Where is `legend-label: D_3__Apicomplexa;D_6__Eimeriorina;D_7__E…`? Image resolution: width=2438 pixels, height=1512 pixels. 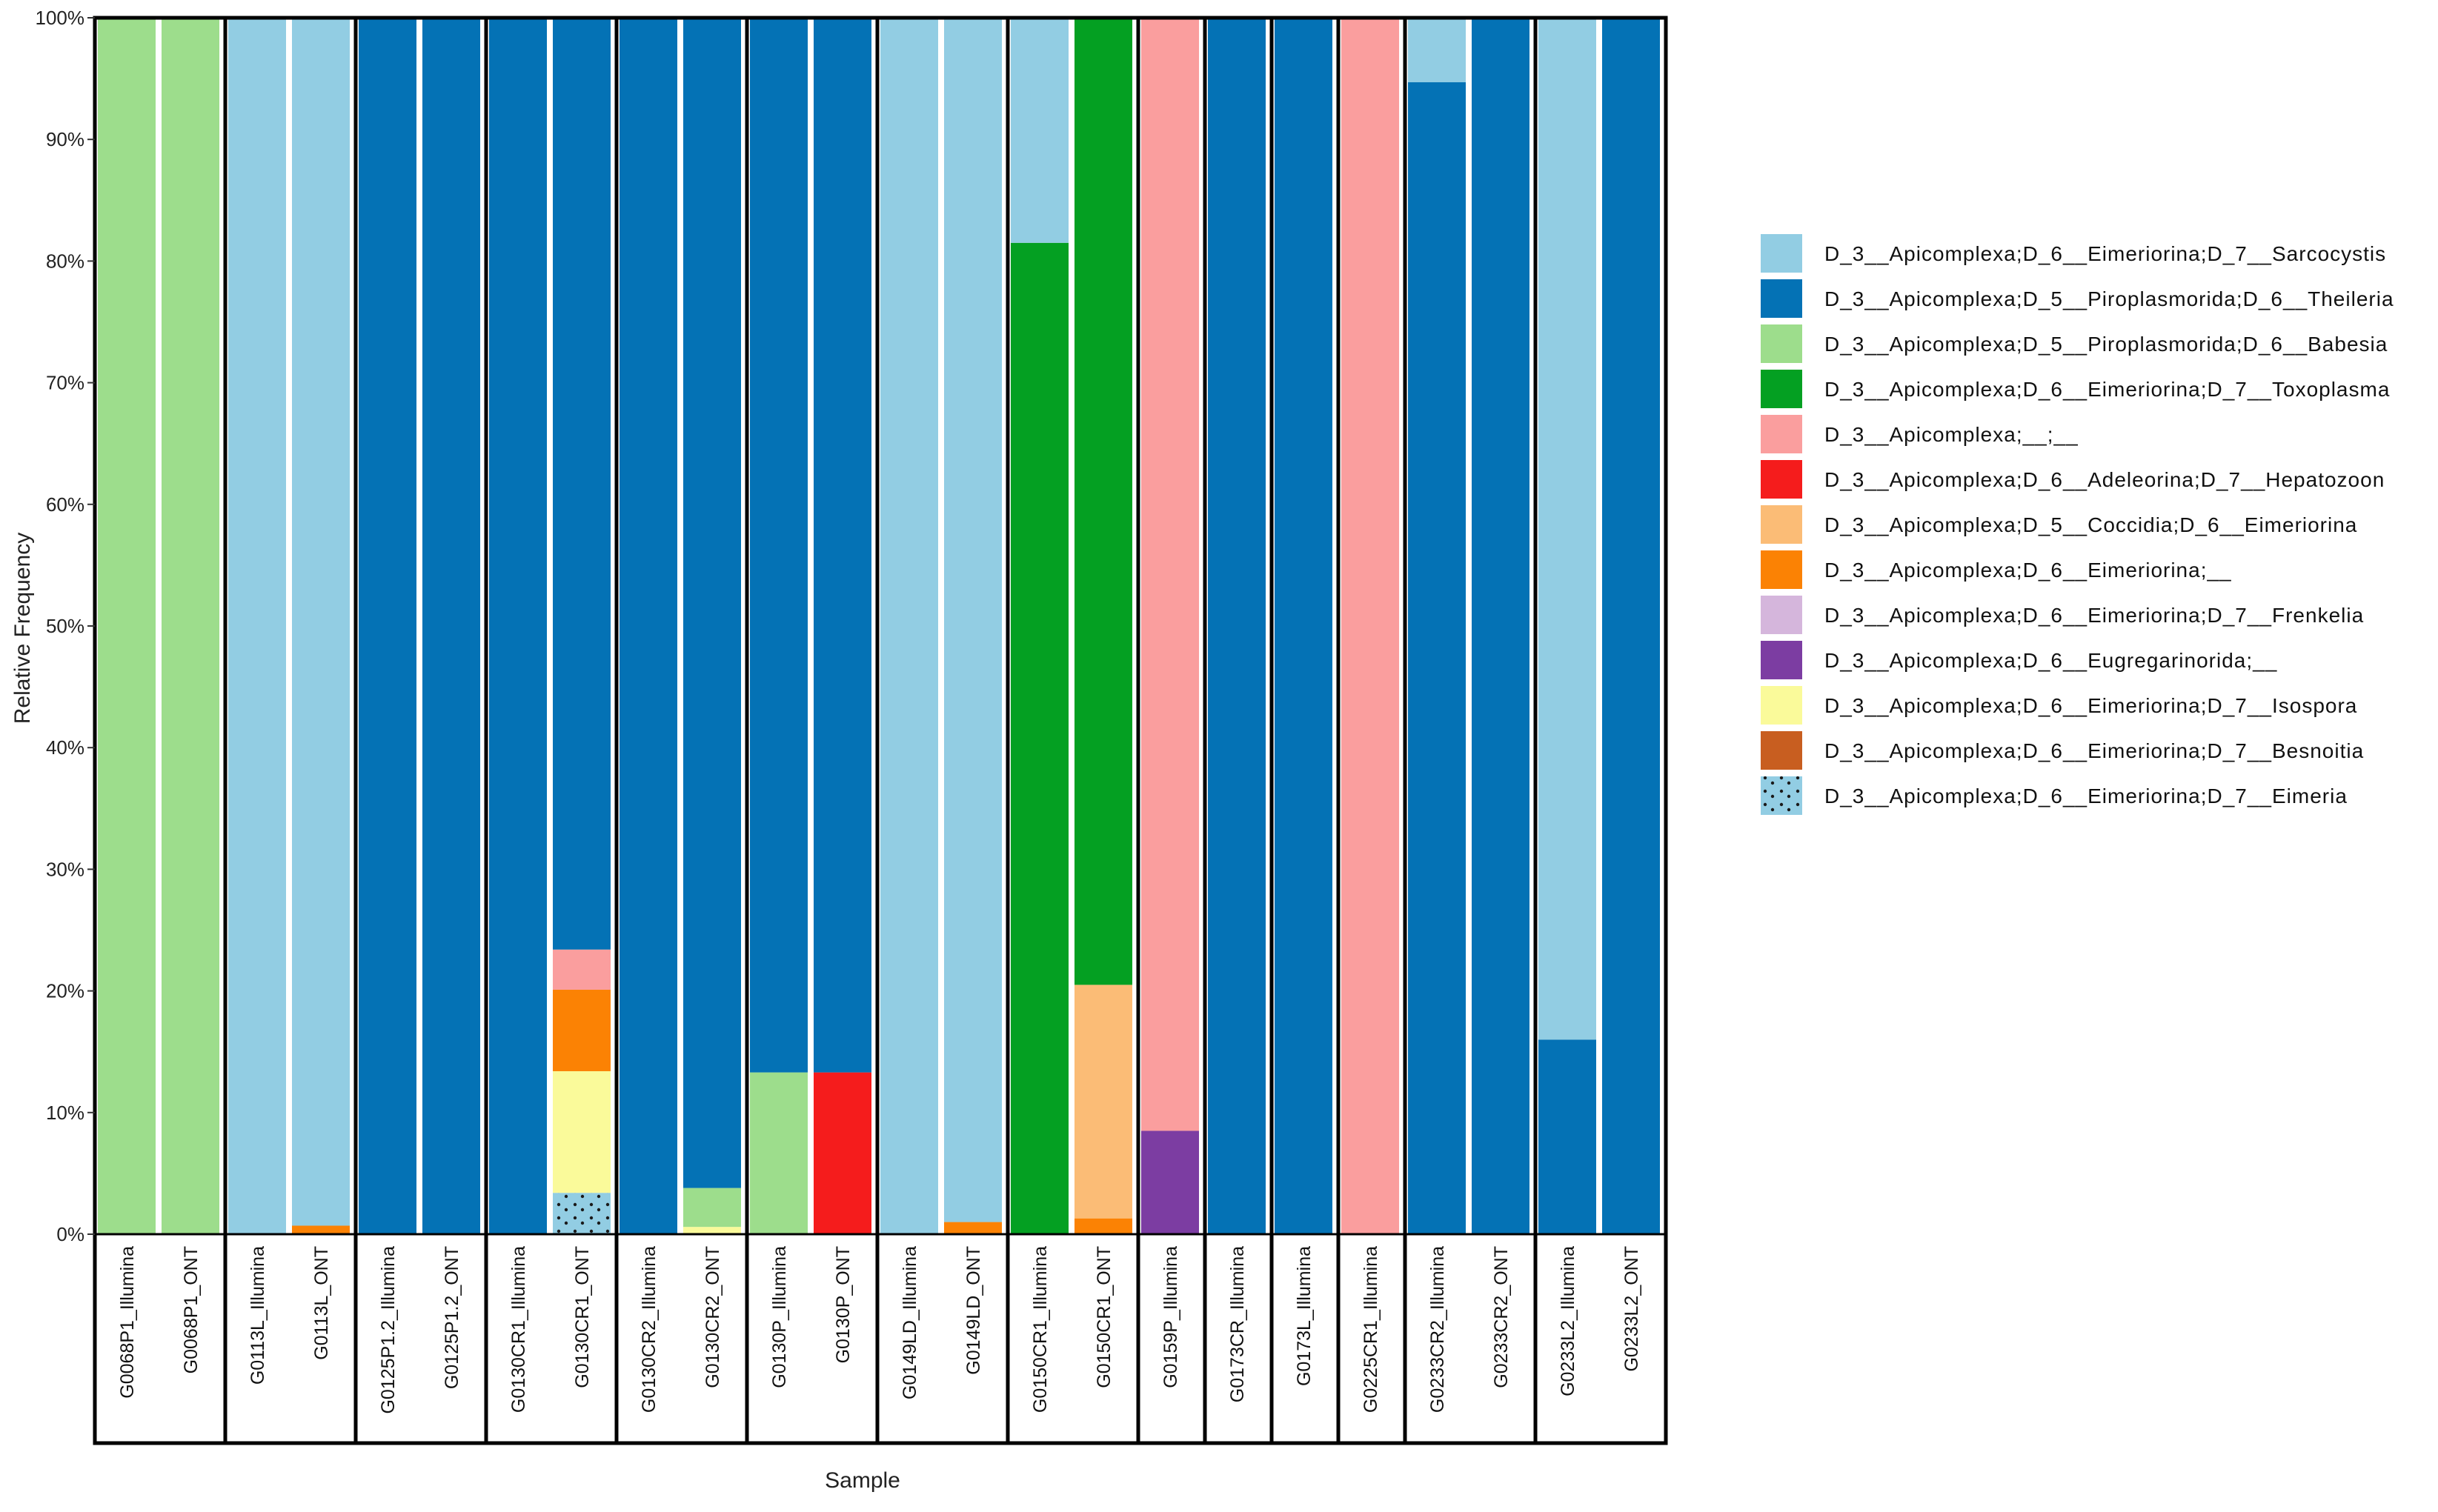
legend-label: D_3__Apicomplexa;D_6__Eimeriorina;D_7__E… is located at coordinates (2086, 796).